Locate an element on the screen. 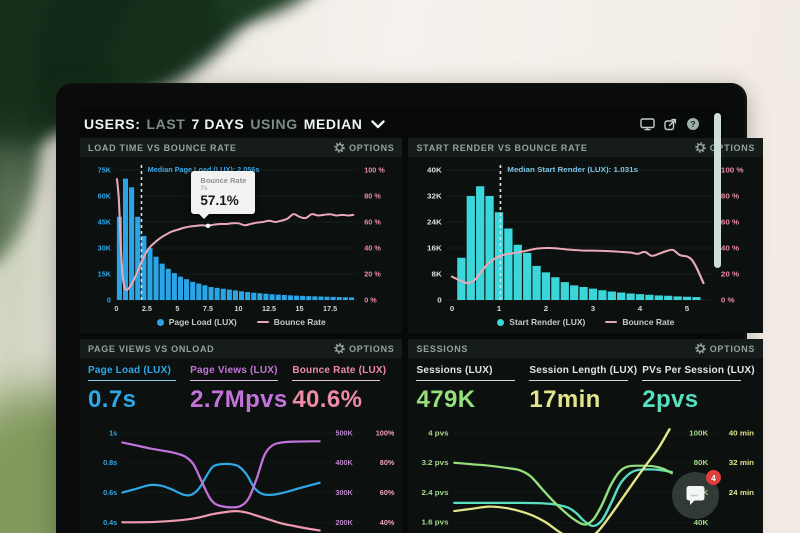 The height and width of the screenshot is (533, 800). svg-text: 15 is located at coordinates (300, 309).